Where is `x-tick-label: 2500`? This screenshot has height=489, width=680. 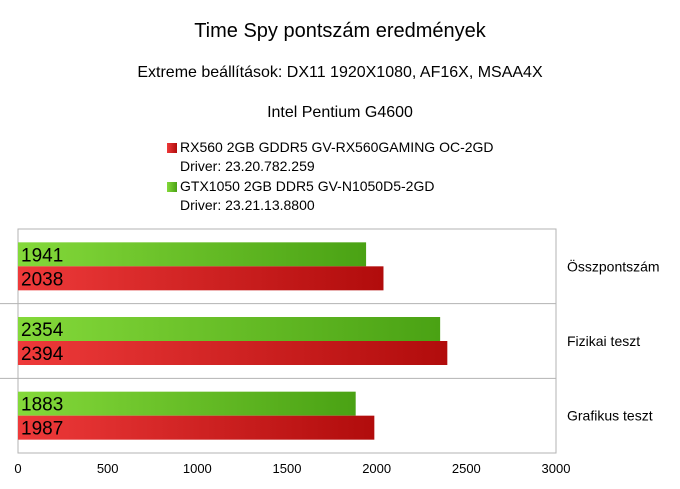
x-tick-label: 2500 is located at coordinates (466, 468).